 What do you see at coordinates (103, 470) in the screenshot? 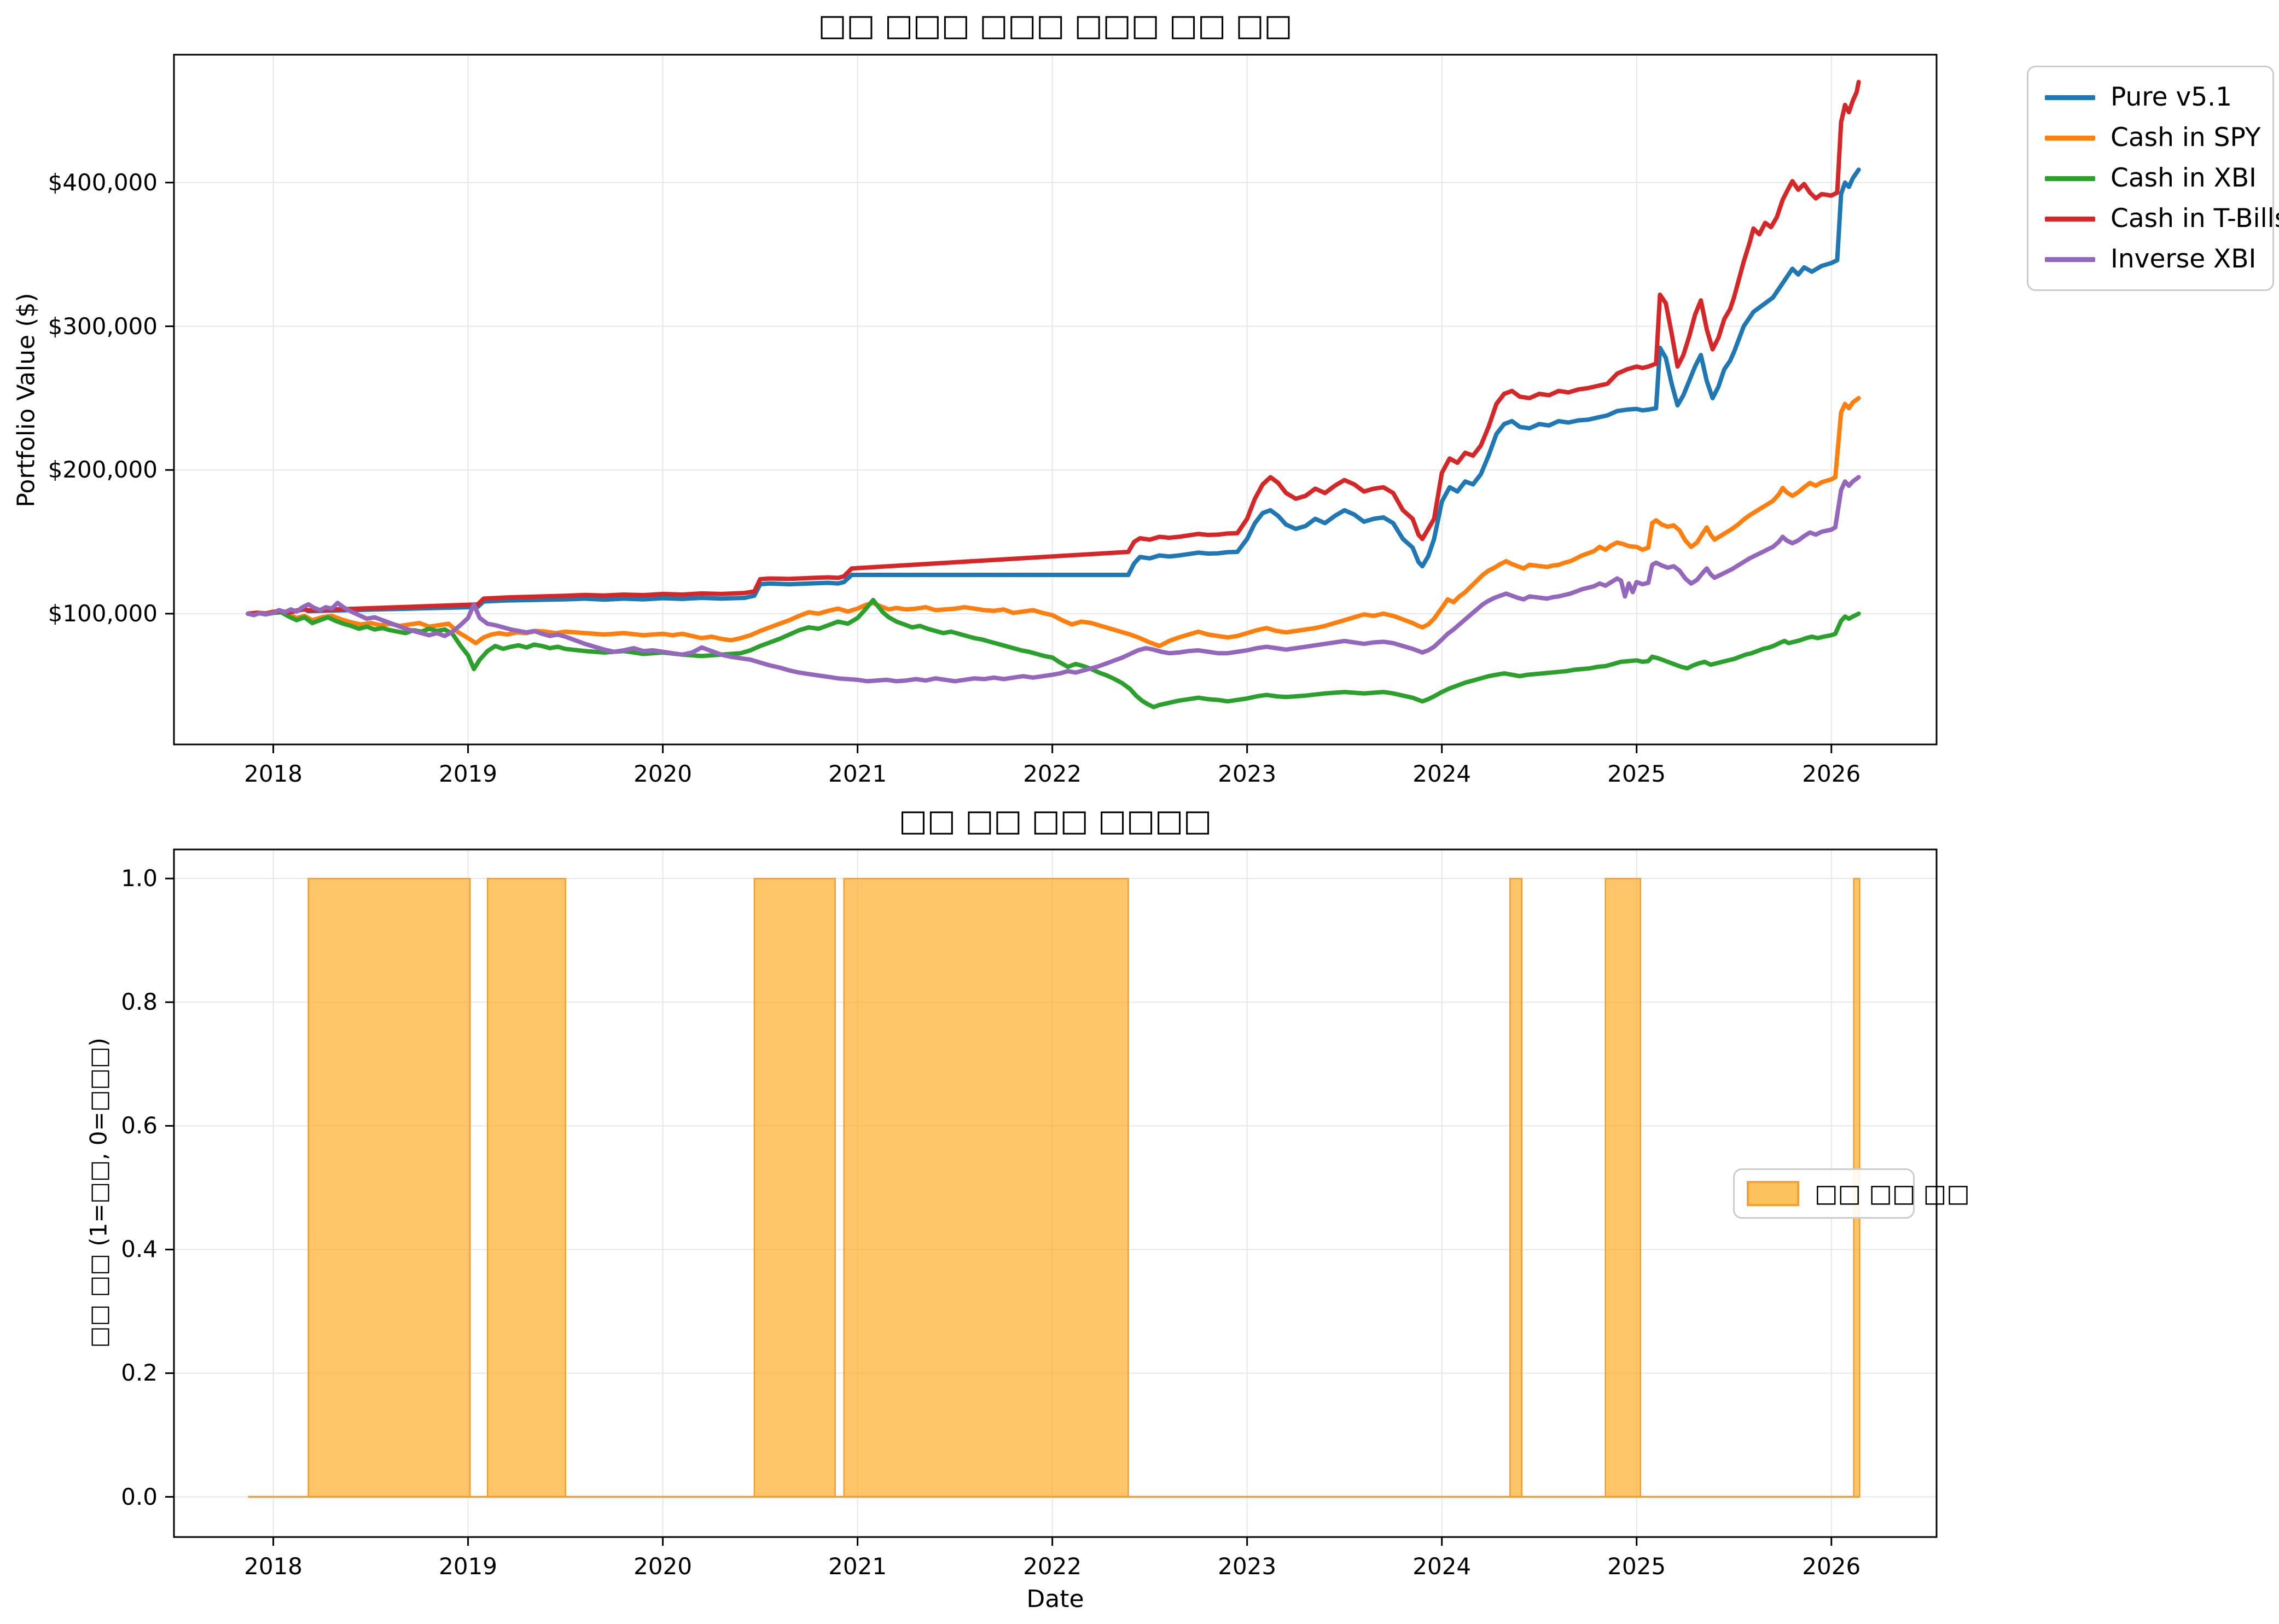
I see `y-tick-label: $200,000` at bounding box center [103, 470].